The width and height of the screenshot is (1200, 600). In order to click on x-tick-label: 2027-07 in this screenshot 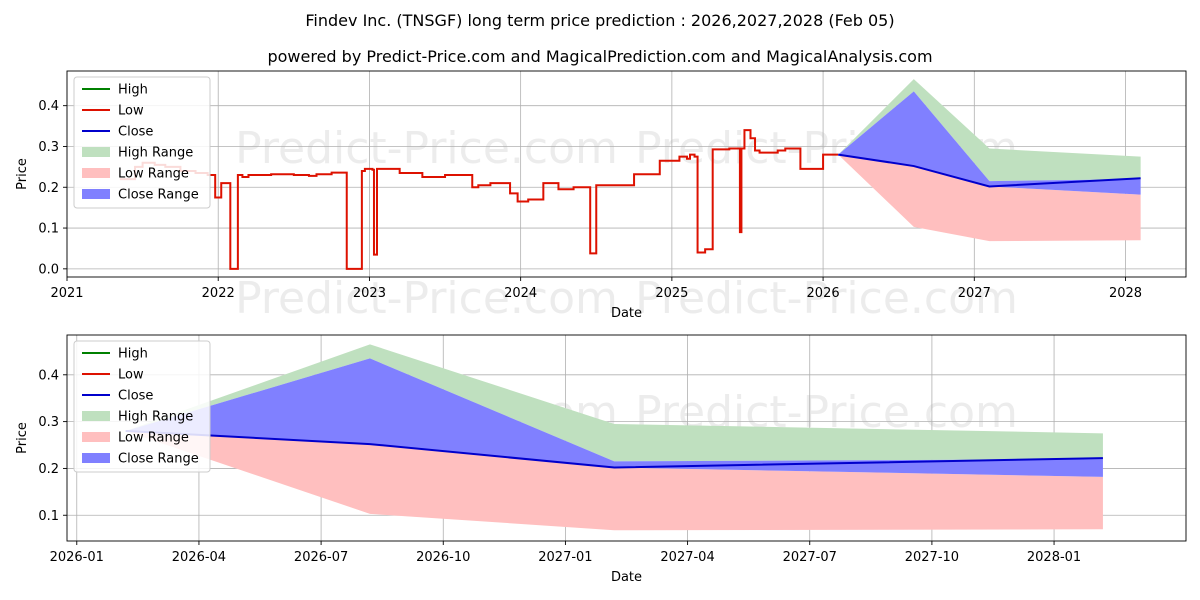, I will do `click(810, 557)`.